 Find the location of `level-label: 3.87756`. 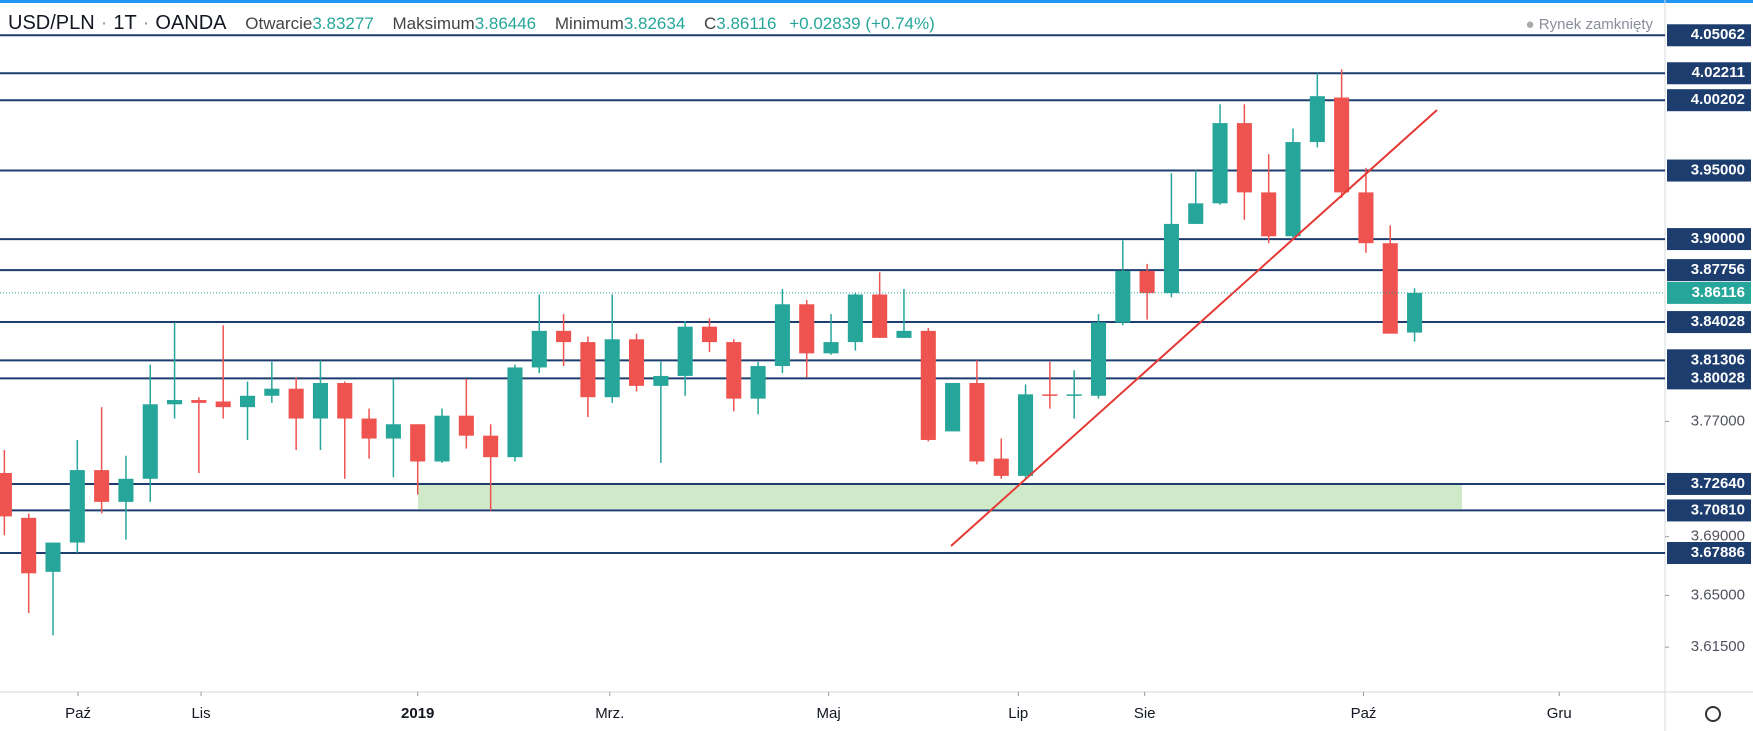

level-label: 3.87756 is located at coordinates (1718, 269).